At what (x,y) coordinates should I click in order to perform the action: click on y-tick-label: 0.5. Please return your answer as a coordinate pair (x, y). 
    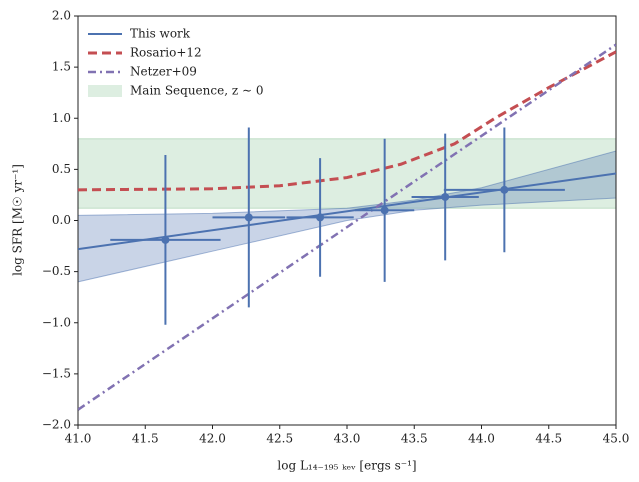
    Looking at the image, I should click on (61, 169).